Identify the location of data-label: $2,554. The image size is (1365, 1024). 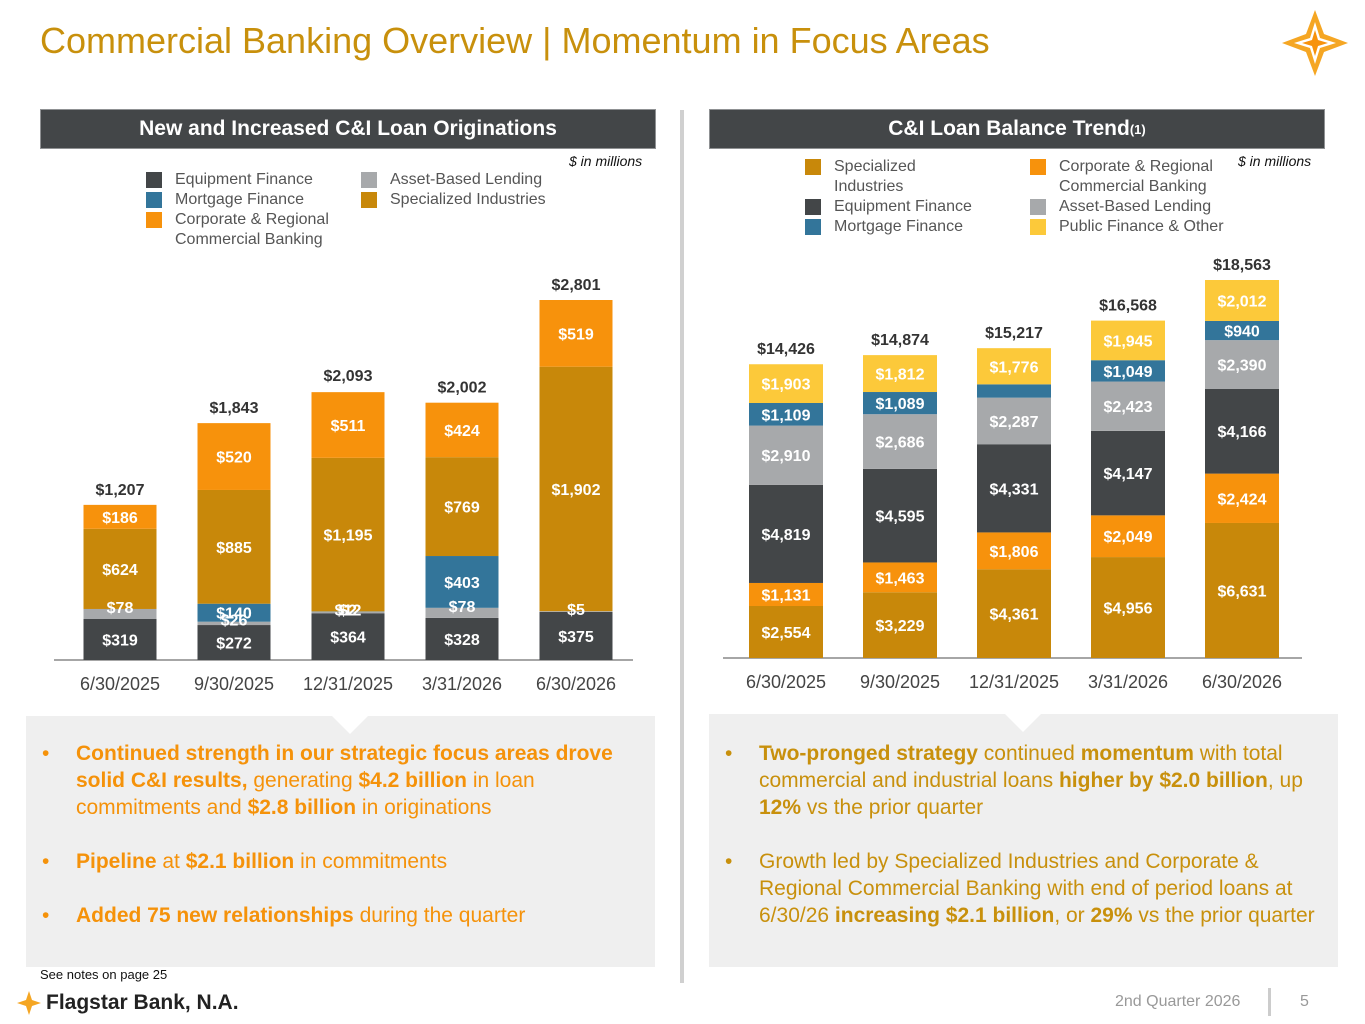
(786, 633).